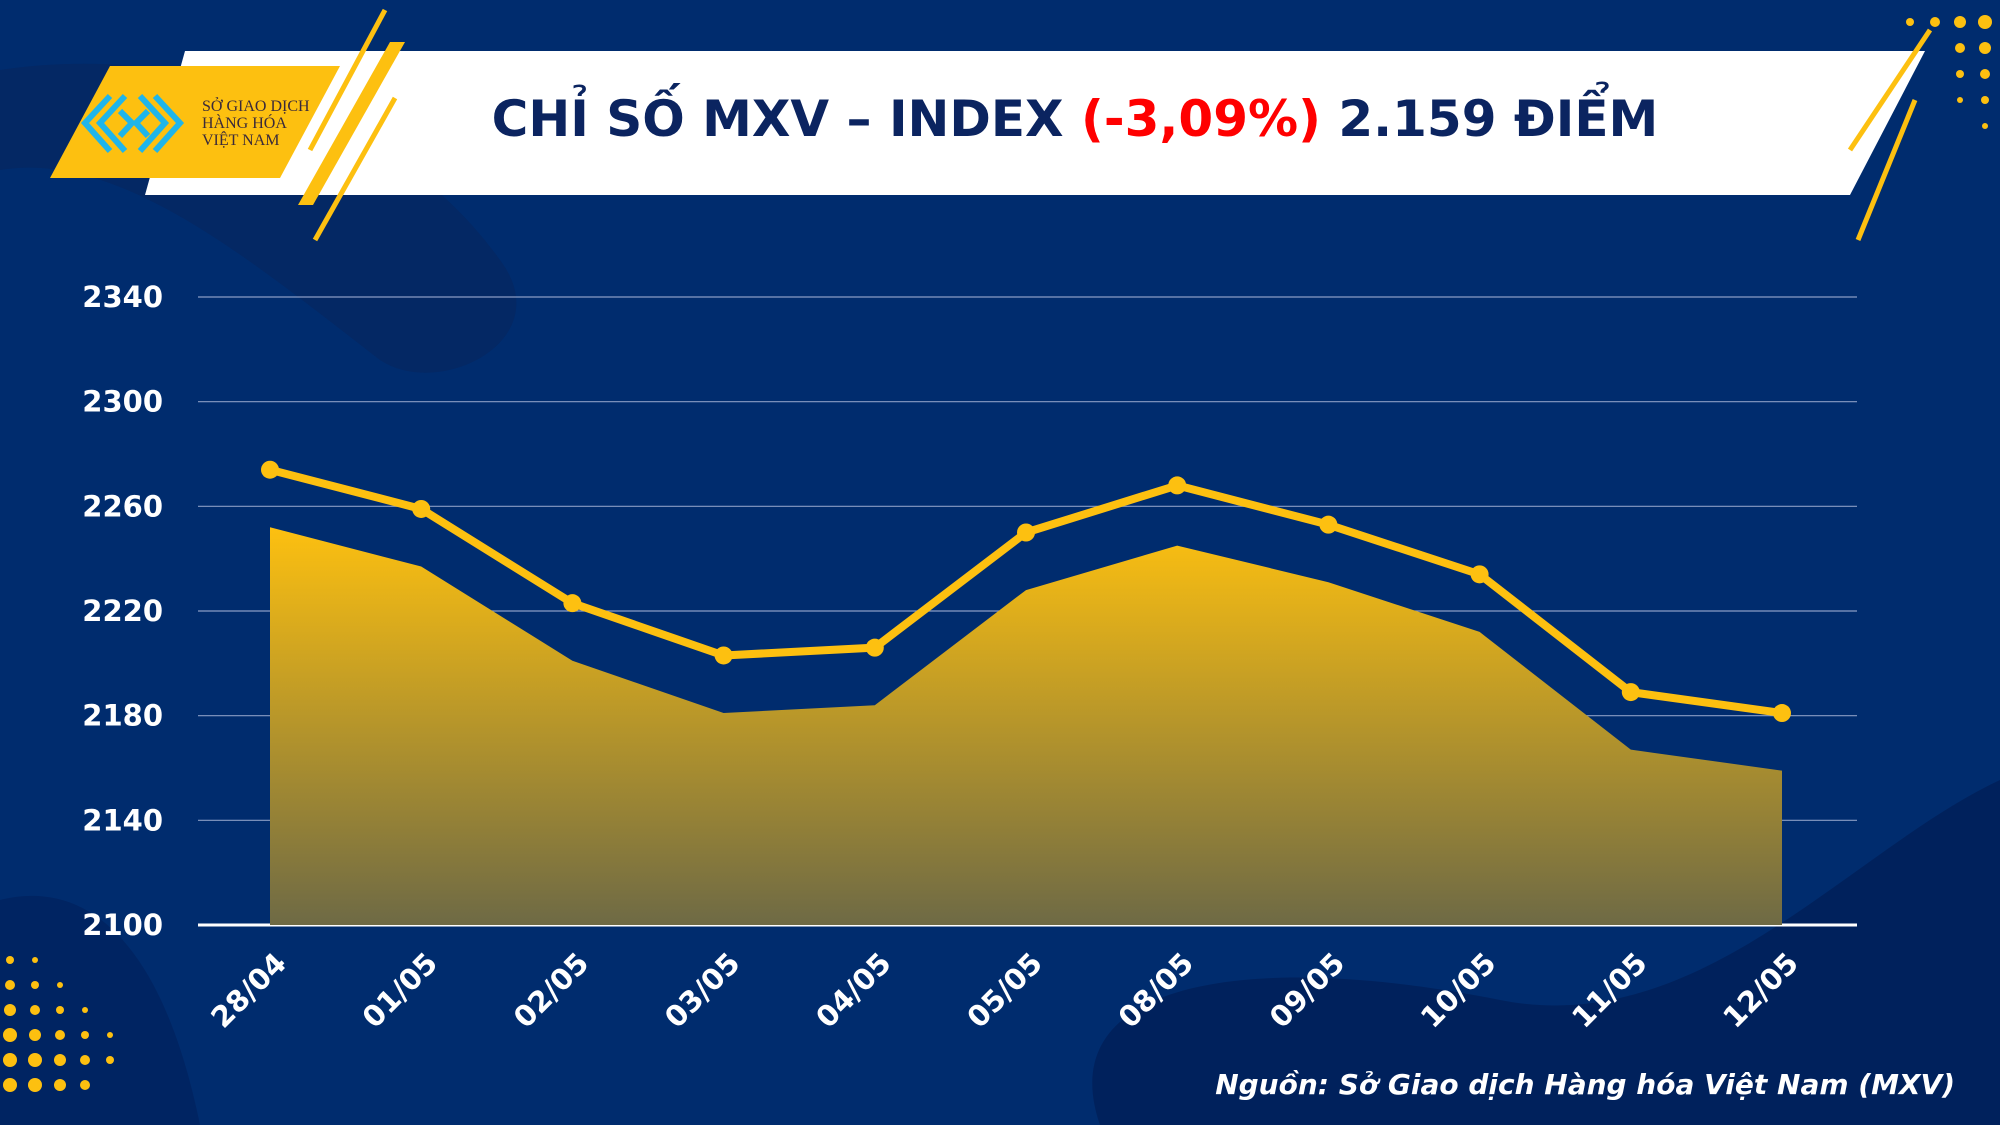 The height and width of the screenshot is (1125, 2000). Describe the element at coordinates (122, 506) in the screenshot. I see `y-tick-label: 2260` at that location.